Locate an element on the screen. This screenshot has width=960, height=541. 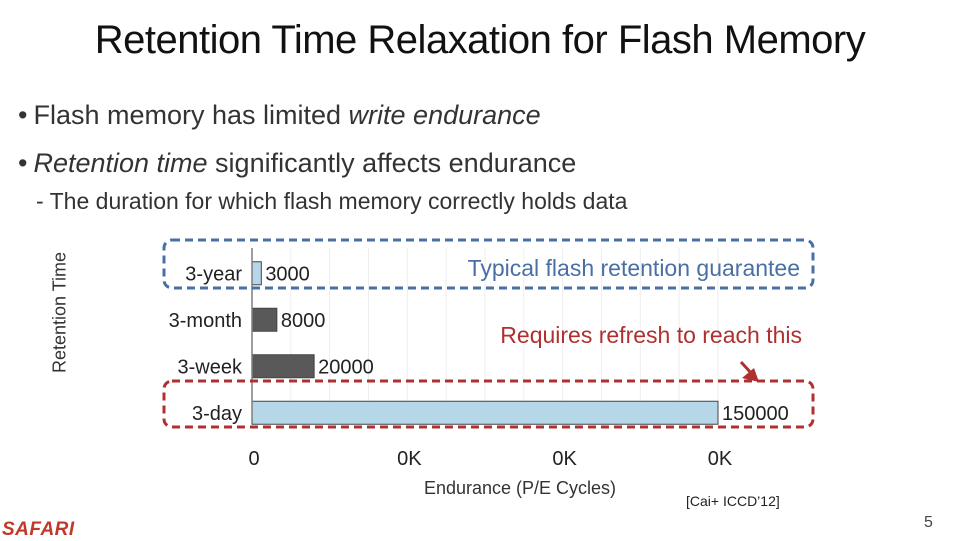
arrowhead-icon is located at coordinates (750, 375).